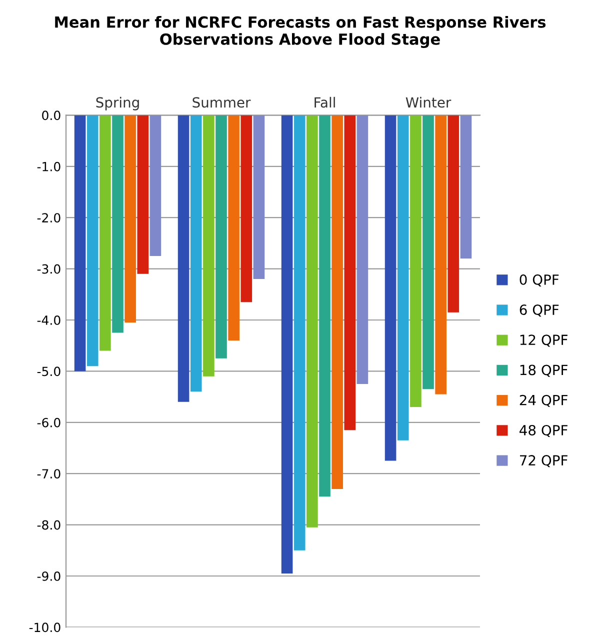 This screenshot has height=640, width=600. What do you see at coordinates (300, 32) in the screenshot?
I see `chart-title: Mean Error for NCRFC Forecasts on Fast Response Rivers Observations Above Flood Stage` at bounding box center [300, 32].